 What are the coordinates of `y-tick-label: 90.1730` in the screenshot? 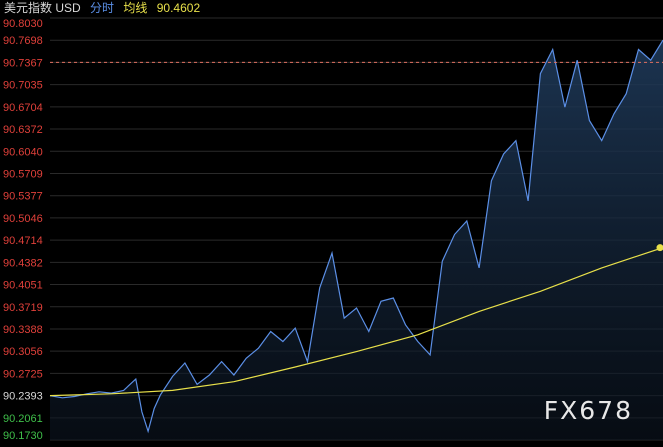 It's located at (23, 436).